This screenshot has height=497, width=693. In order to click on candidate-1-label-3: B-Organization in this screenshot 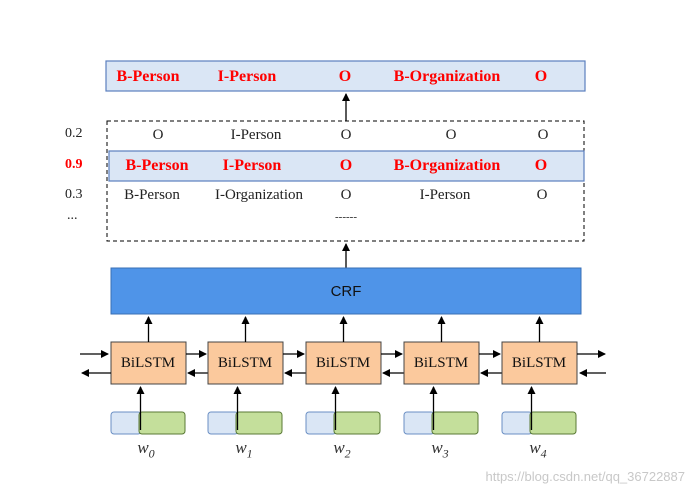, I will do `click(447, 165)`.